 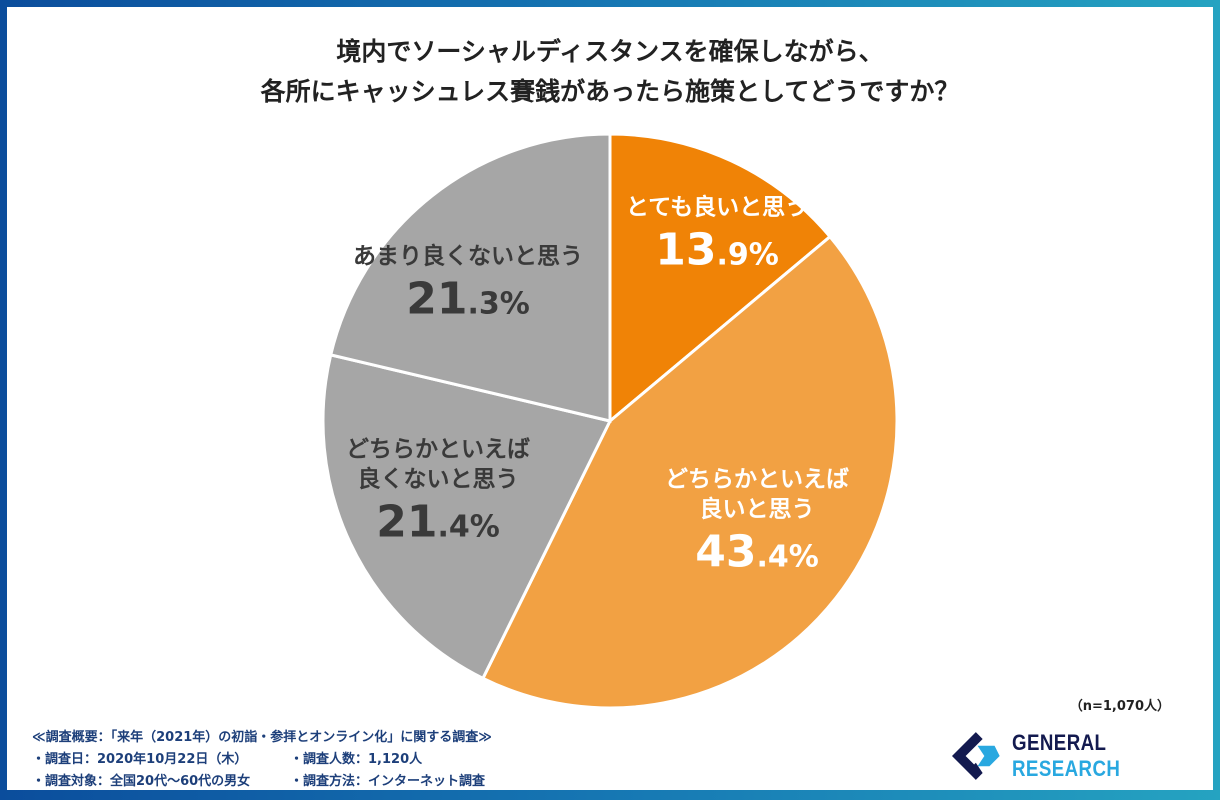 I want to click on logo-text-research: RESEARCH, so click(x=1066, y=768).